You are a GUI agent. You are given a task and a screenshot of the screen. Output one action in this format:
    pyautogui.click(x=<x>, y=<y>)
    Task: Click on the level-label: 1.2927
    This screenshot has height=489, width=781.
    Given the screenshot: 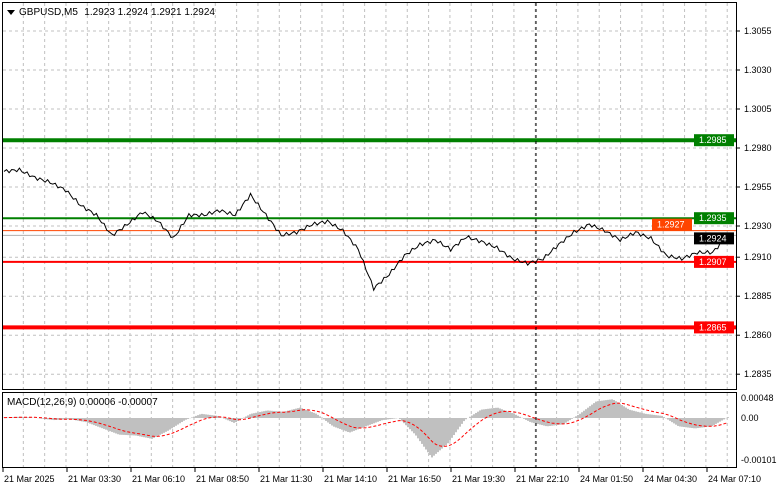 What is the action you would take?
    pyautogui.click(x=671, y=225)
    